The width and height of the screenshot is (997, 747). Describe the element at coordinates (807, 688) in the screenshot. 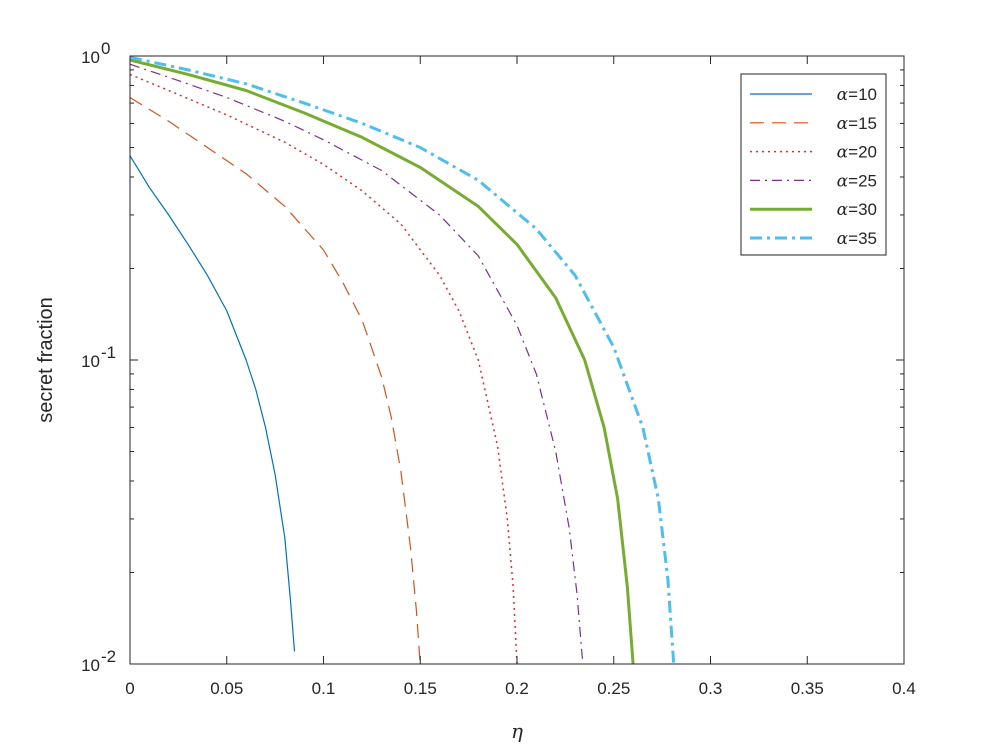

I see `x-tick-label: 0.35` at that location.